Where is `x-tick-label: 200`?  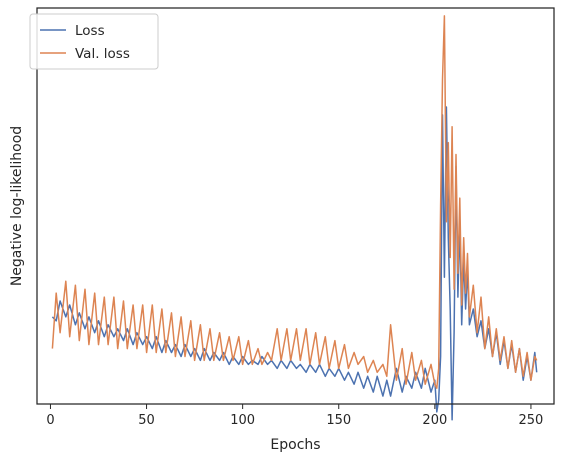 x-tick-label: 200 is located at coordinates (434, 420).